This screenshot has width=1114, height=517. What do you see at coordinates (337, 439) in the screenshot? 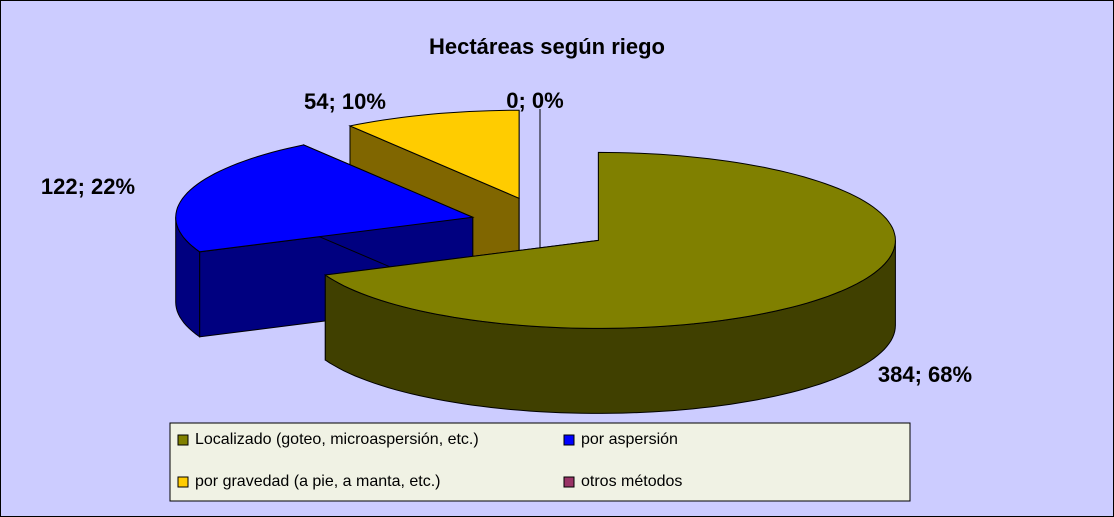
I see `legend-label: Localizado (goteo, microaspersión, etc.)` at bounding box center [337, 439].